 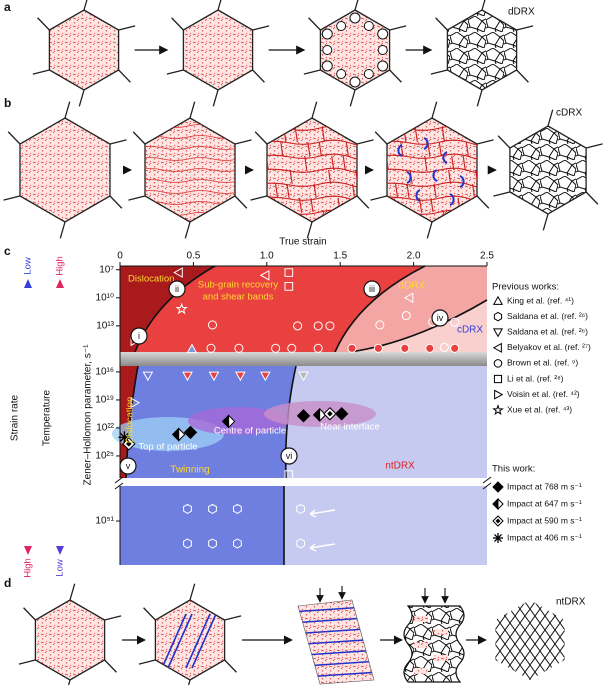 I want to click on region-label: dDRX, so click(x=412, y=286).